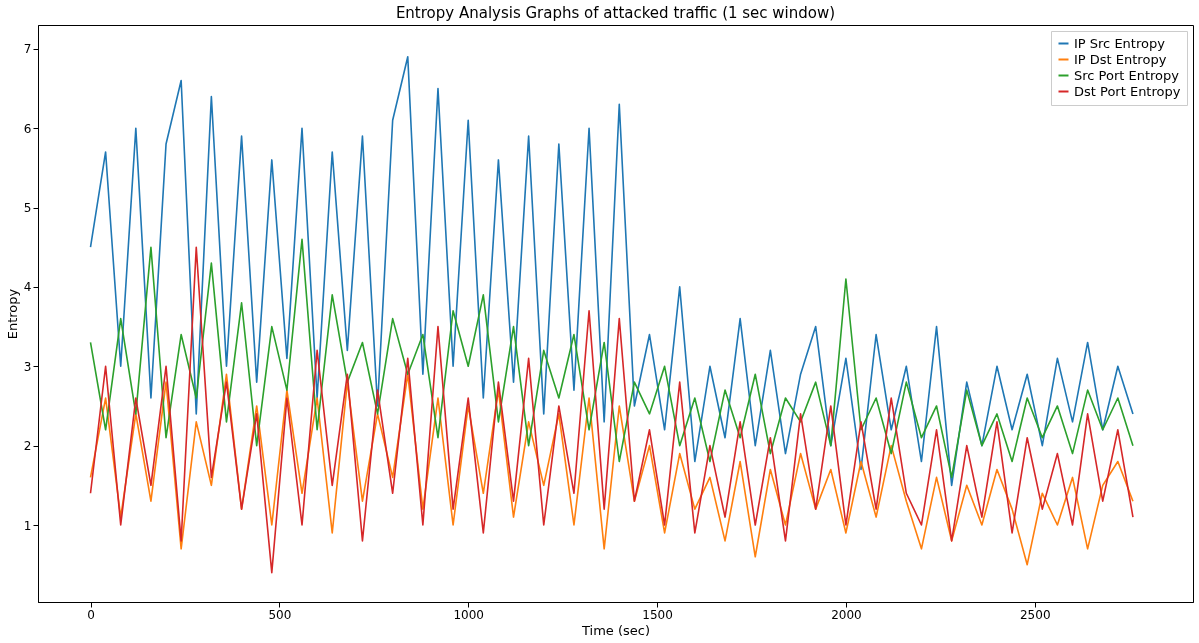 The width and height of the screenshot is (1199, 643). Describe the element at coordinates (27, 208) in the screenshot. I see `y-tick-label: 5` at that location.